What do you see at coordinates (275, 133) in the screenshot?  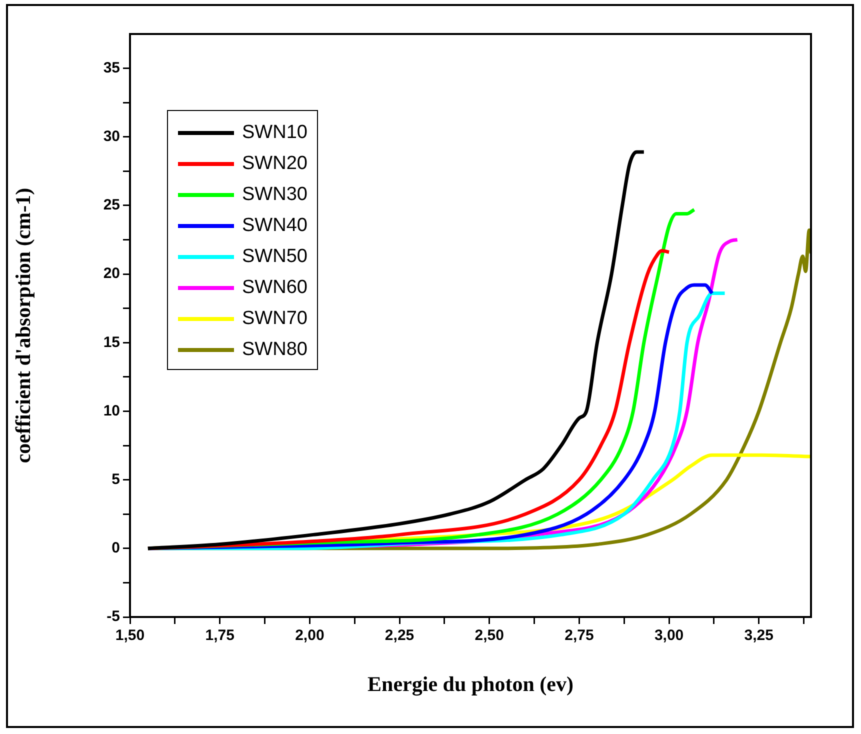 I see `legend-label: SWN10` at bounding box center [275, 133].